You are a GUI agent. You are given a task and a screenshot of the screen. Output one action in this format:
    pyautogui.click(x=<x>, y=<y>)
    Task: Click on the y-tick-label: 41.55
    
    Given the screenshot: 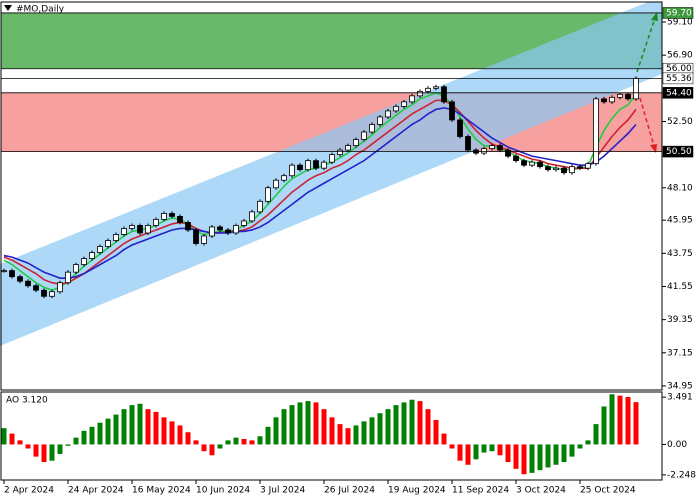 What is the action you would take?
    pyautogui.click(x=680, y=287)
    